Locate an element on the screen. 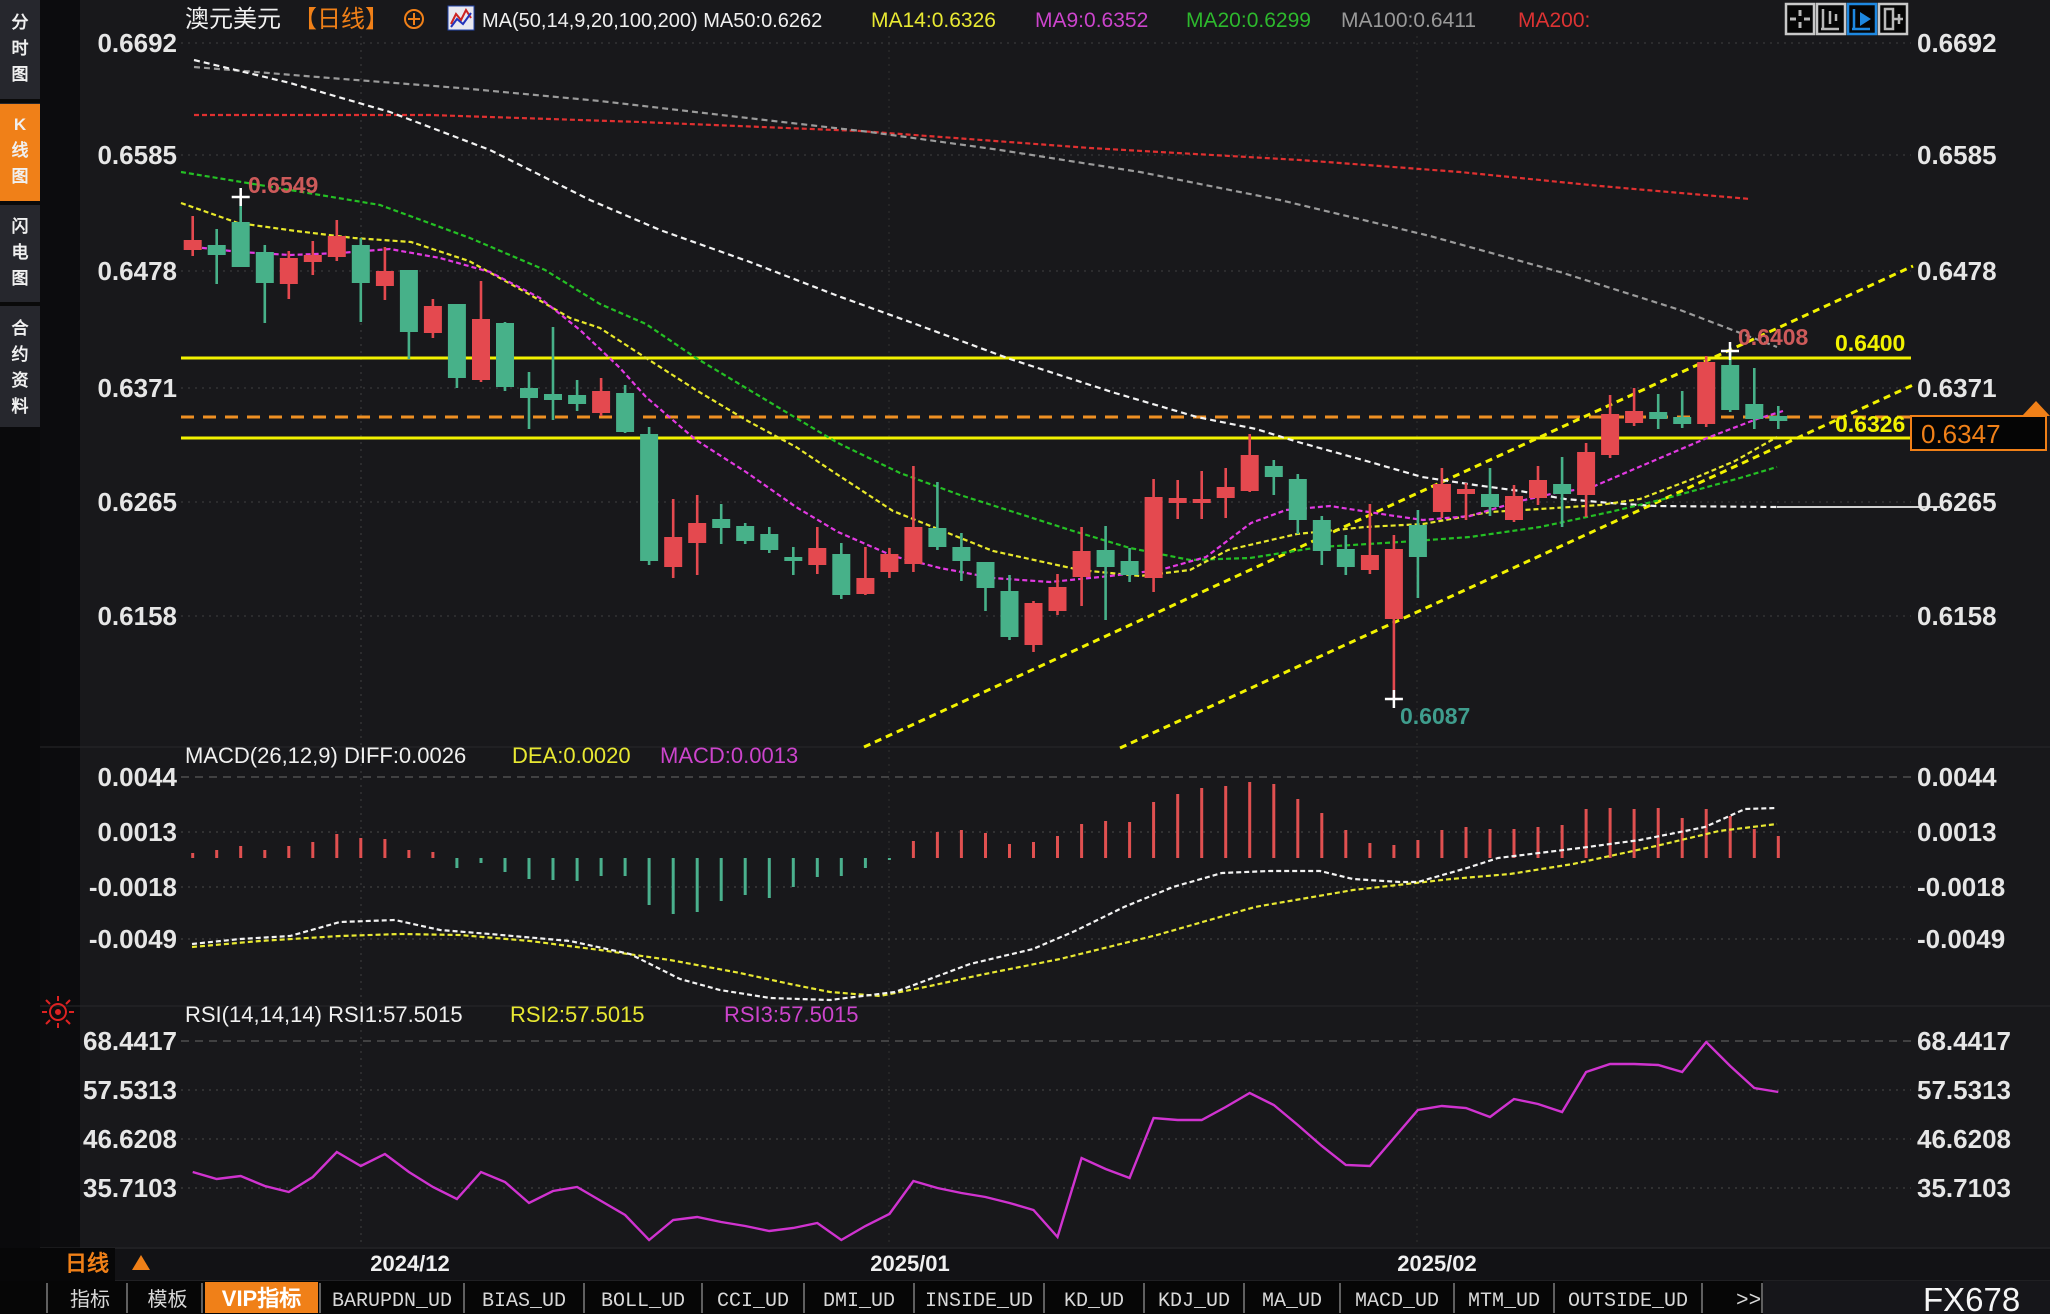 Image resolution: width=2050 pixels, height=1314 pixels. svg-text: 合 is located at coordinates (21, 328).